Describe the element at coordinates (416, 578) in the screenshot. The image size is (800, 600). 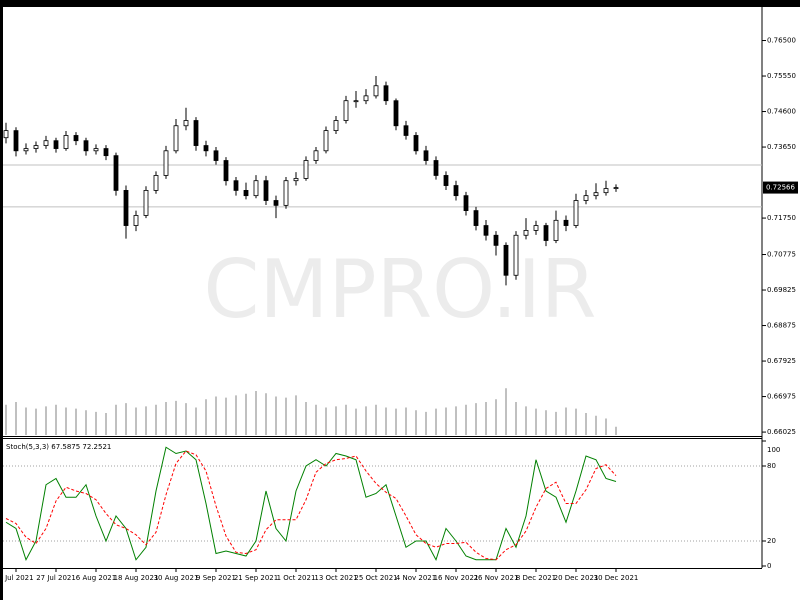
I see `x-tick-label: 4 Nov 2021` at that location.